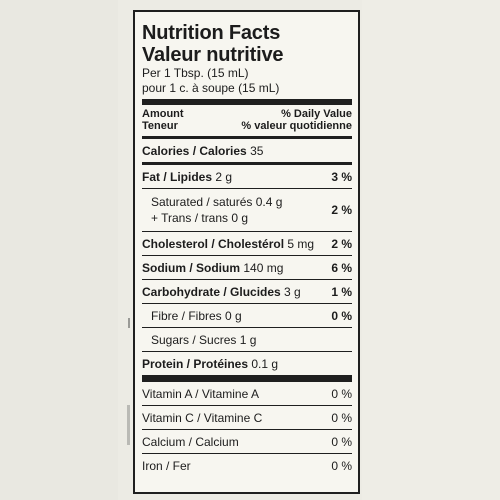  What do you see at coordinates (292, 291) in the screenshot?
I see `carbohydrate-value: 3 g` at bounding box center [292, 291].